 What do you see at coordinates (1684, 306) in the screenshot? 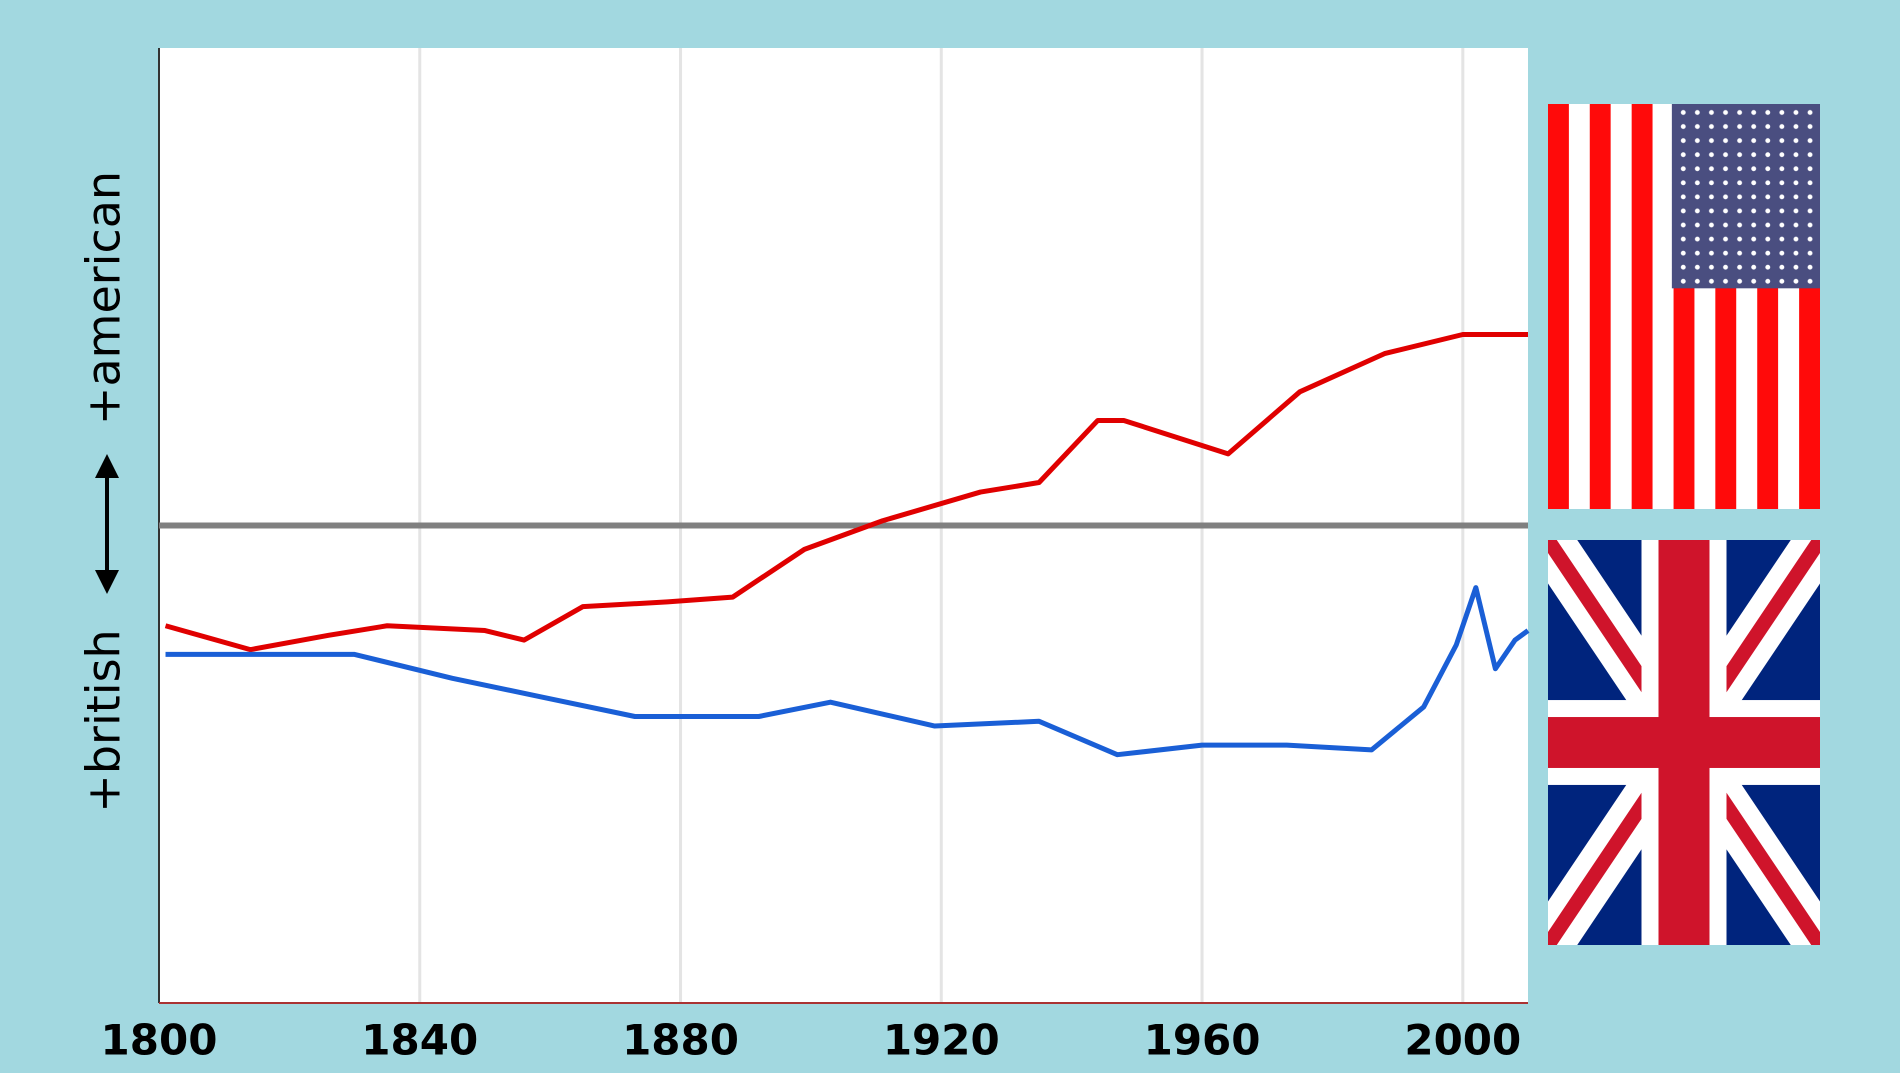
I see `us-flag` at bounding box center [1684, 306].